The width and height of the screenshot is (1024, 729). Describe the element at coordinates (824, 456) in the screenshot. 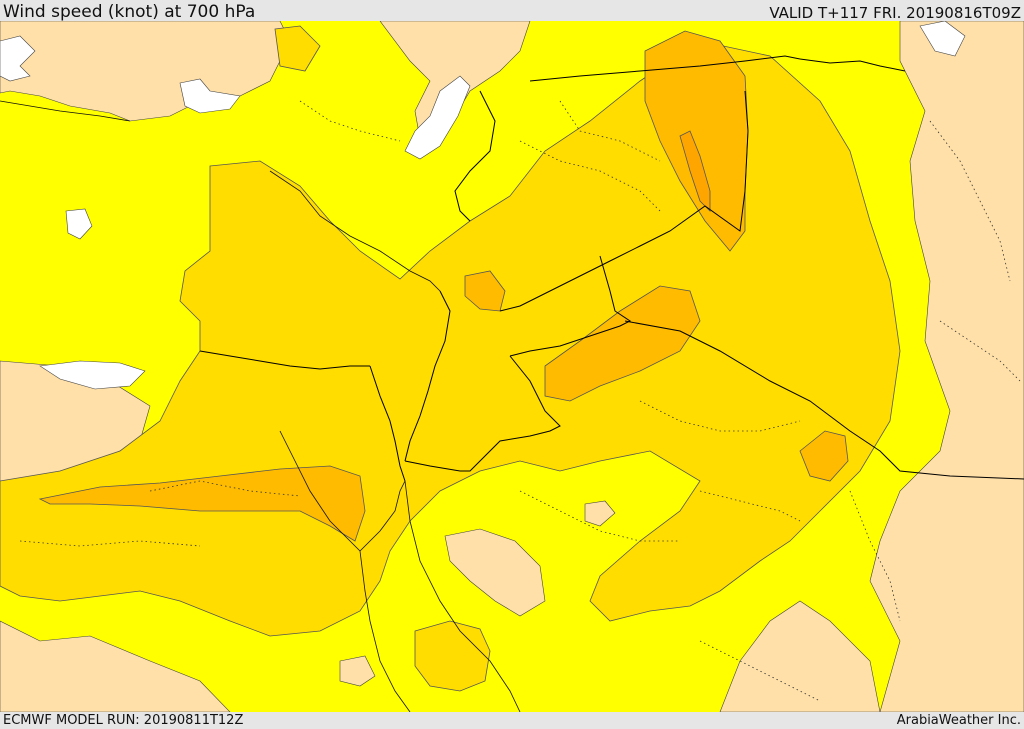

I see `wind-band-strong-east` at that location.